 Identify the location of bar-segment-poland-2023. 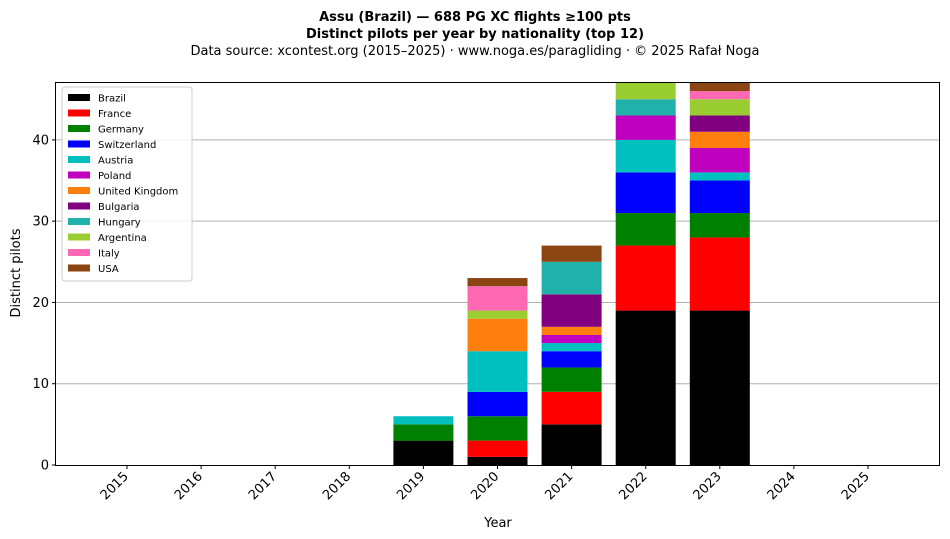
(719, 160).